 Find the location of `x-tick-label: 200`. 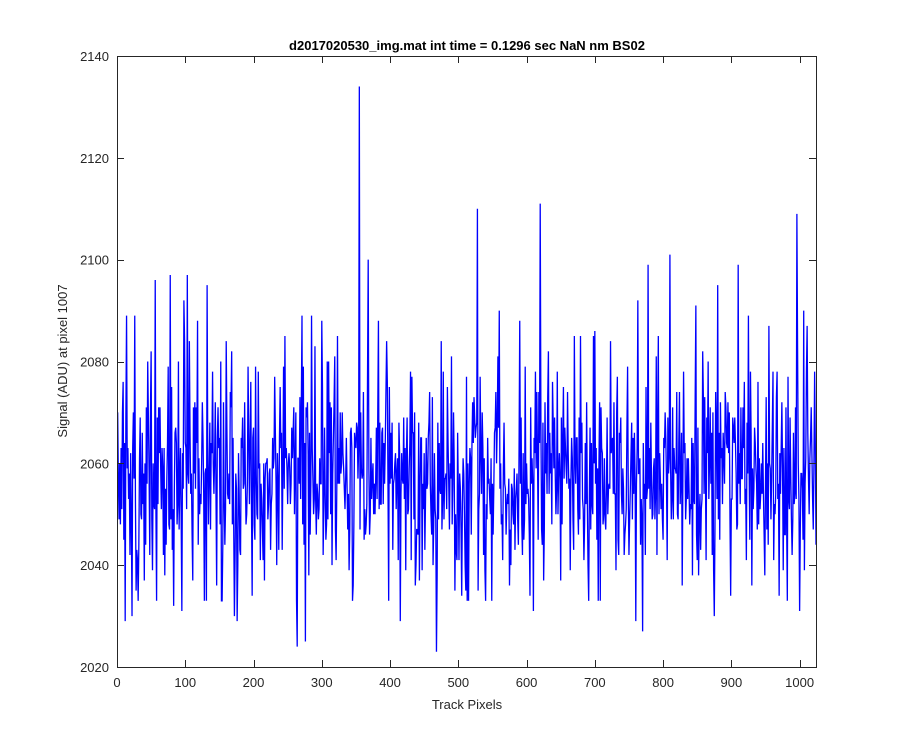

x-tick-label: 200 is located at coordinates (254, 682).